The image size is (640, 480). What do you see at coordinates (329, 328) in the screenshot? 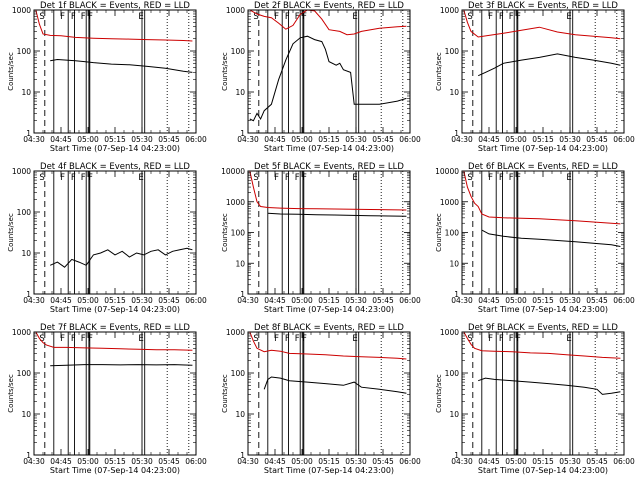
I see `panel-title: Det 8f BLACK = Events, RED = LLD` at bounding box center [329, 328].